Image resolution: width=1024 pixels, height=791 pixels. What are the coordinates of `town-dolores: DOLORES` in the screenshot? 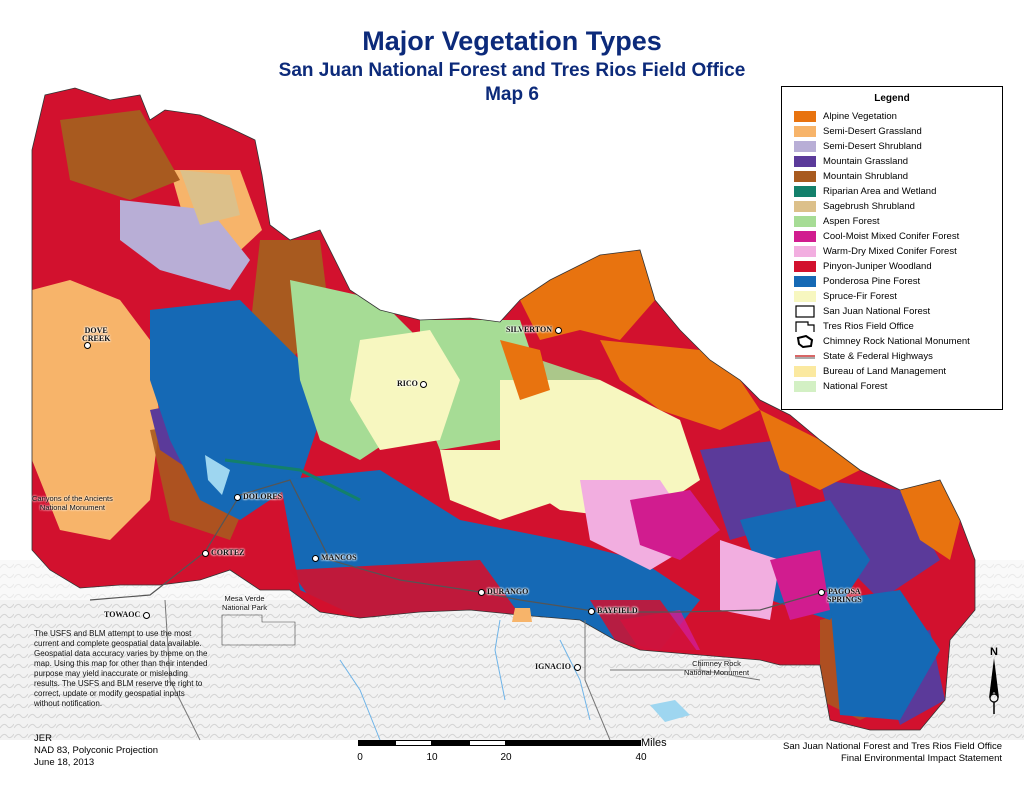 It's located at (258, 497).